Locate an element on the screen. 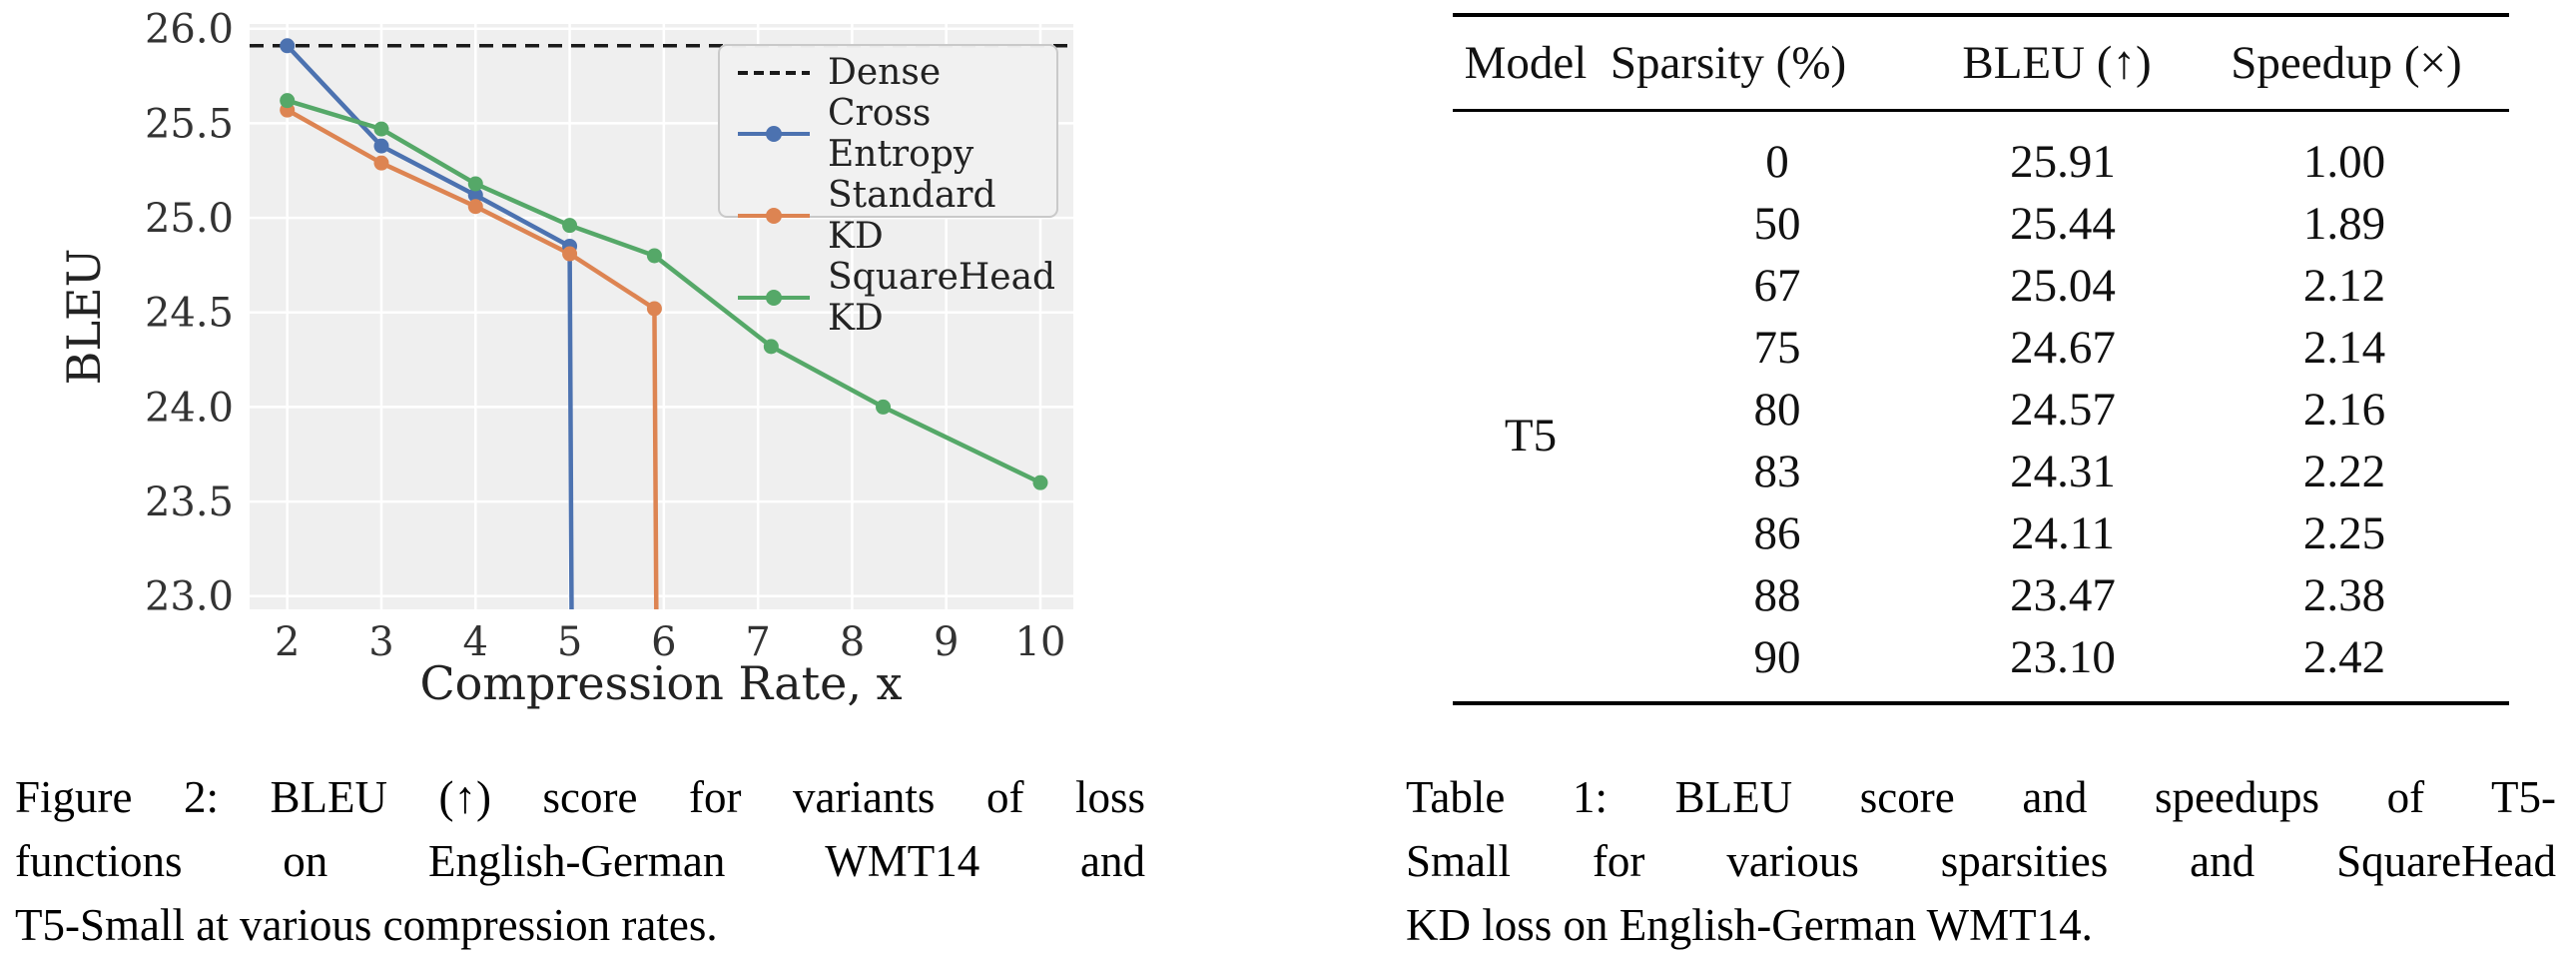  cell-speedup: 2.12 is located at coordinates (2344, 286).